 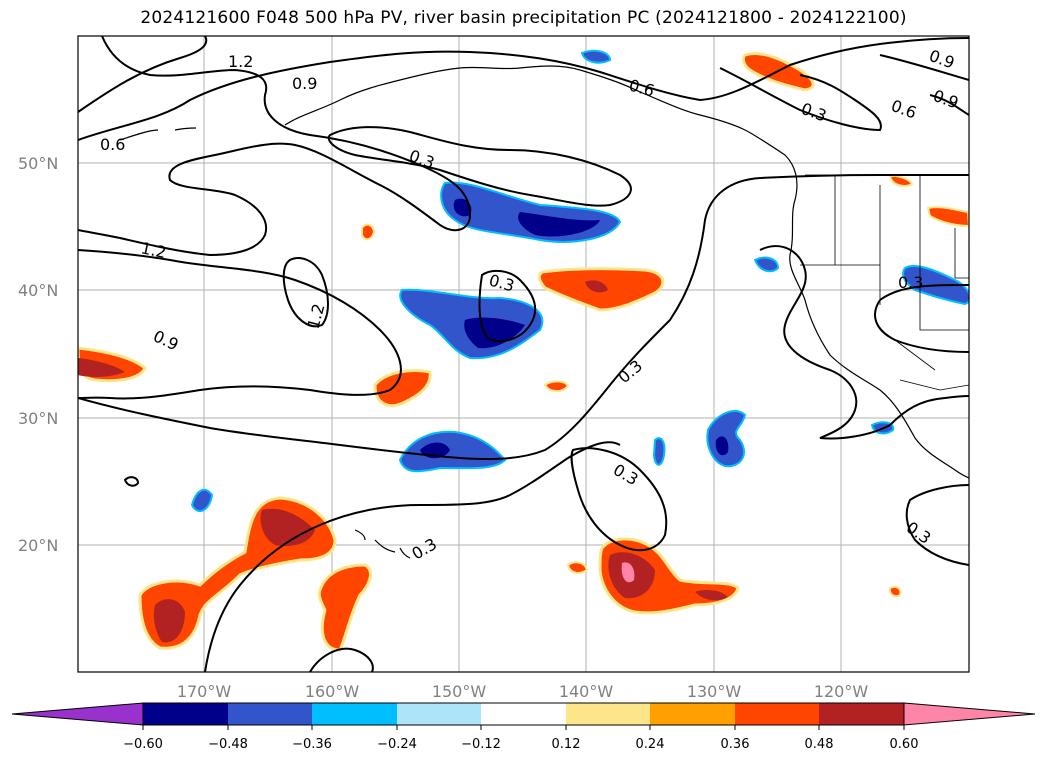 I want to click on colorbar-extend-high, so click(x=969, y=714).